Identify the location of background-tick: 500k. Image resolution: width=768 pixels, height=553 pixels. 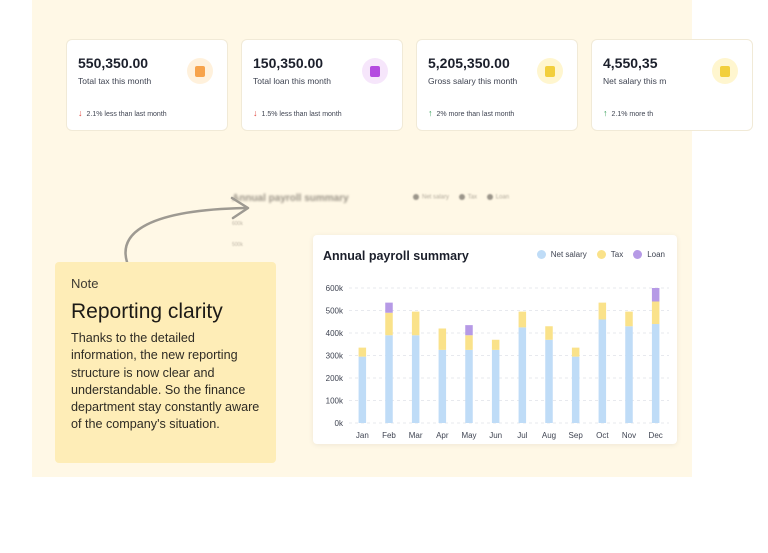
(237, 245).